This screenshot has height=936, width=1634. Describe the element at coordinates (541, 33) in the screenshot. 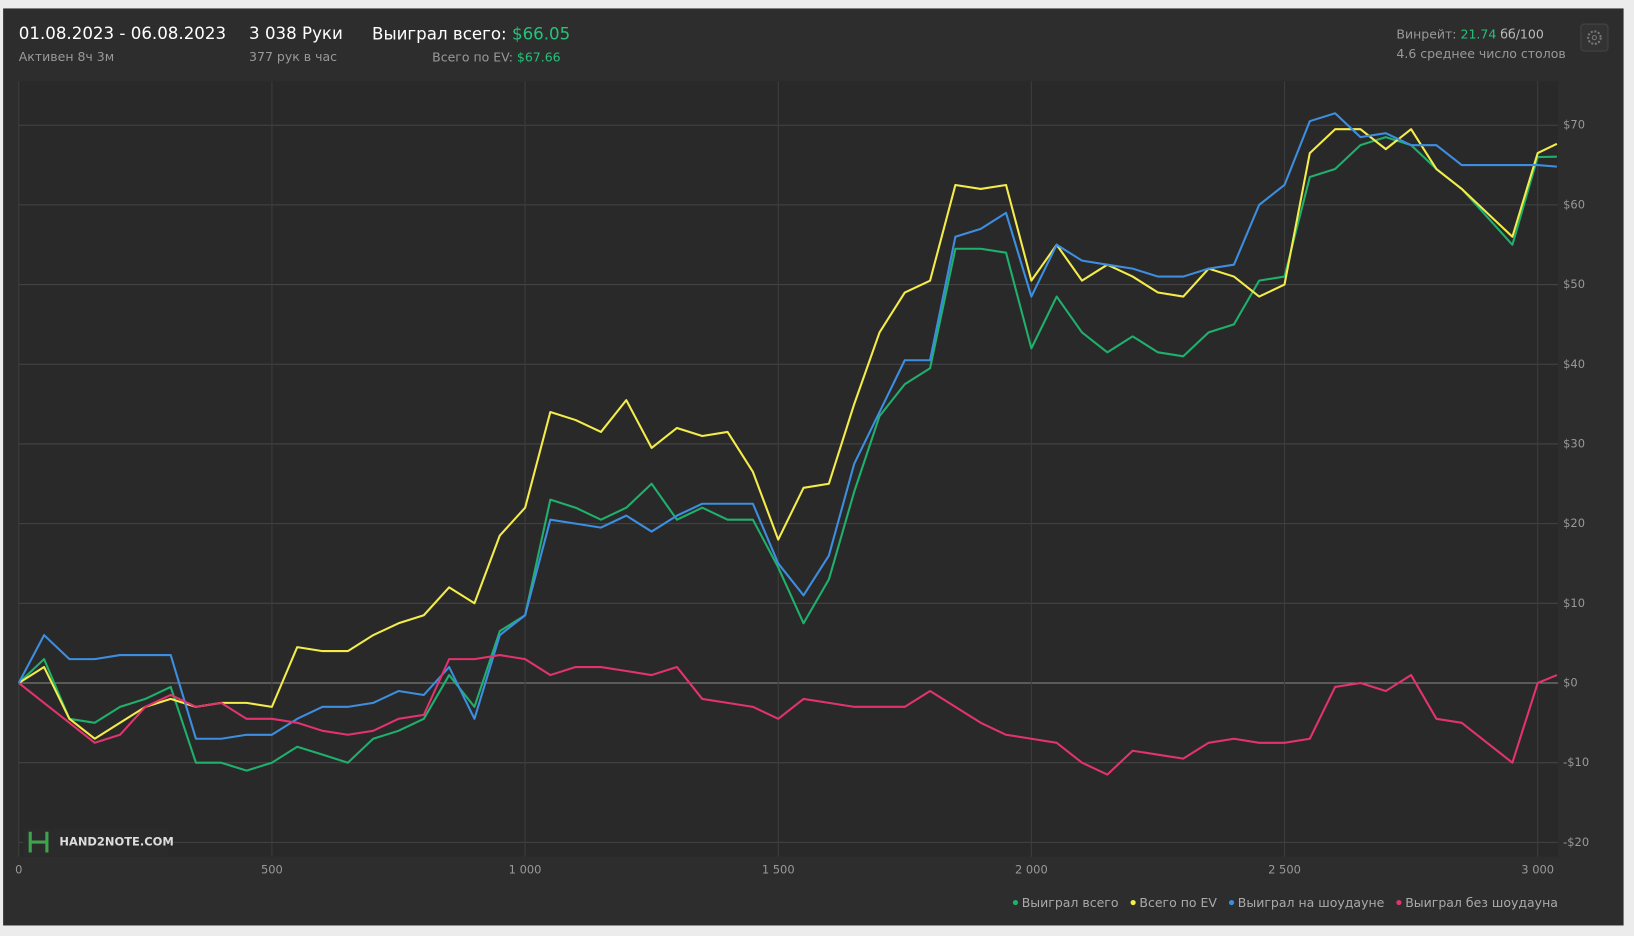

I see `won-value: $66.05` at that location.